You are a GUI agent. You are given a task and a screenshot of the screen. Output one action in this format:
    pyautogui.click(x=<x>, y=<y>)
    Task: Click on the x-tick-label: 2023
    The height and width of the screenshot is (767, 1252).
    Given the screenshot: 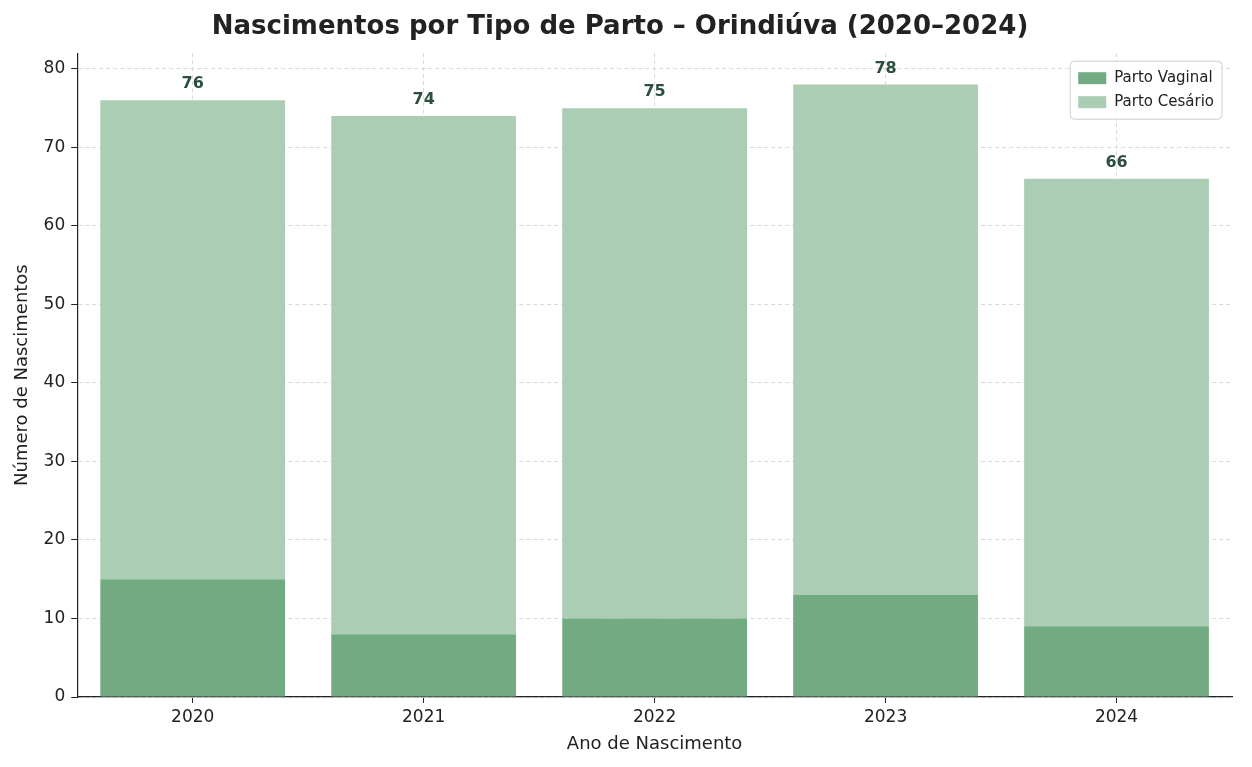 What is the action you would take?
    pyautogui.click(x=885, y=715)
    